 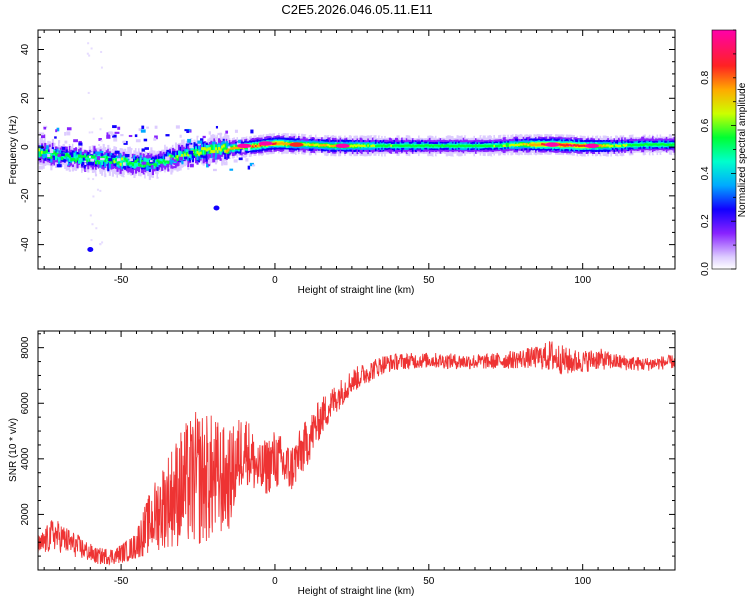 I want to click on snr-x-axis-label: Height of straight line (km), so click(x=356, y=591).